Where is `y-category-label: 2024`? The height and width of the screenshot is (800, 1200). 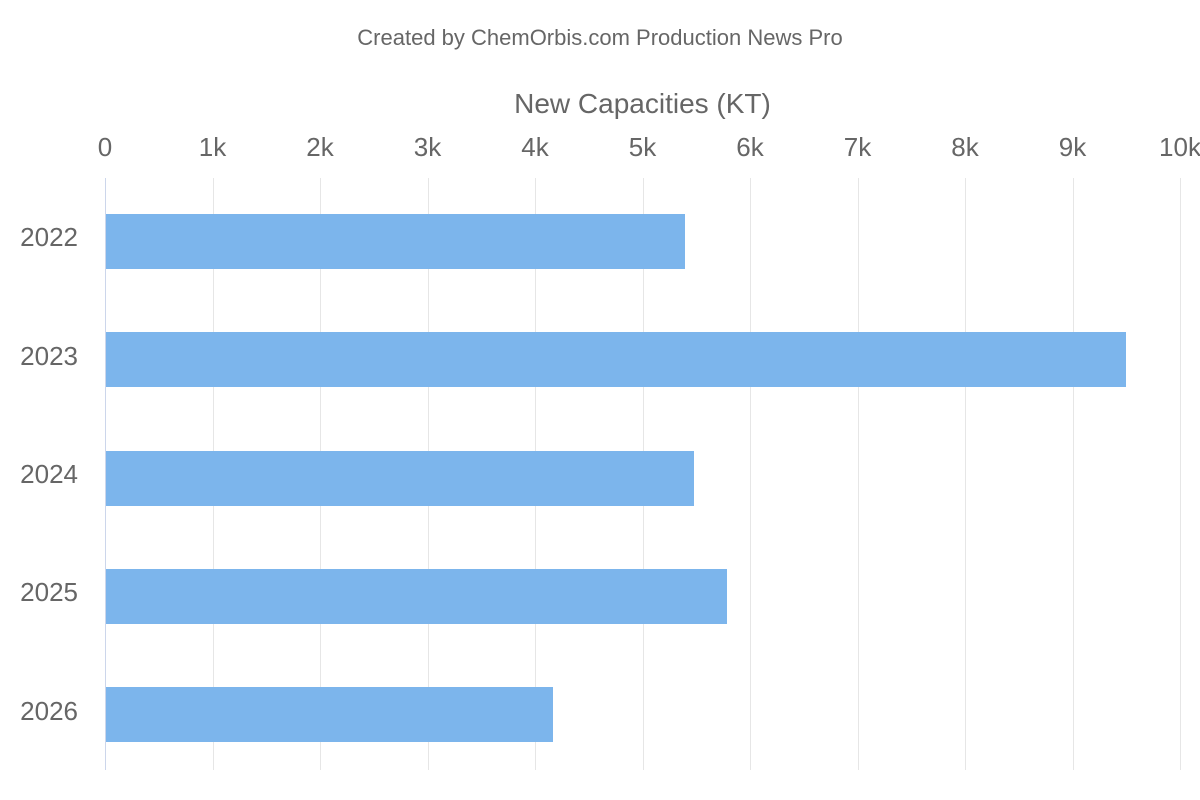
y-category-label: 2024 is located at coordinates (49, 474).